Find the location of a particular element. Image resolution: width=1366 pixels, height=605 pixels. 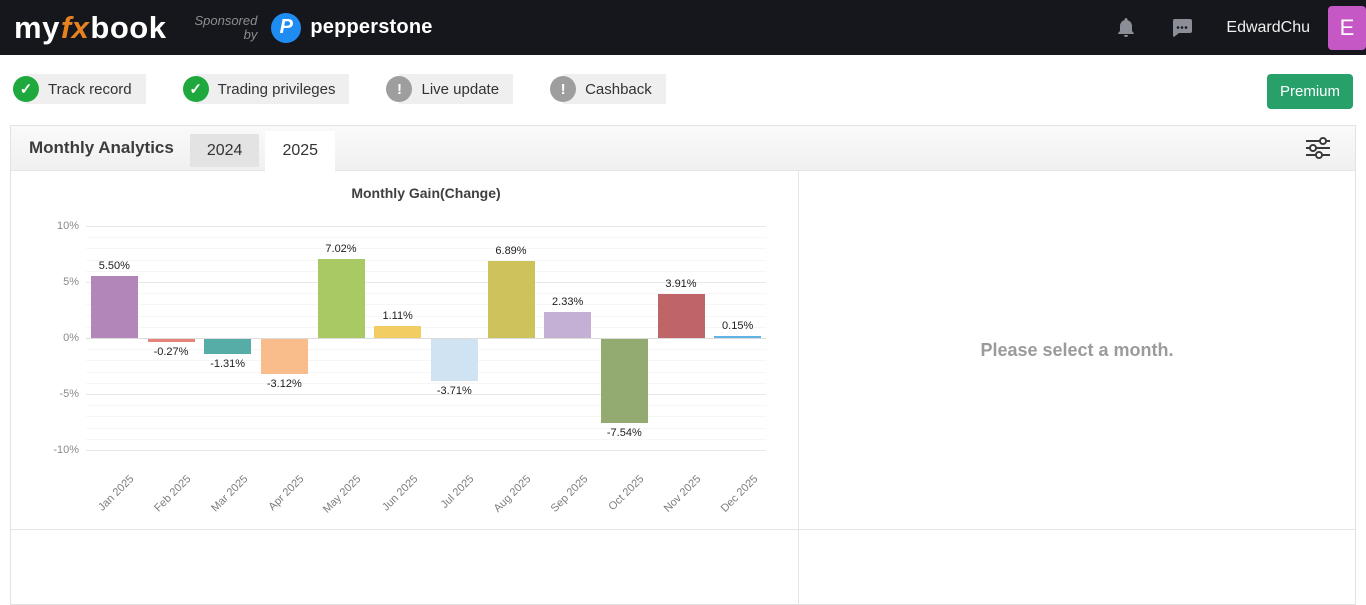

bar-mar-2025 is located at coordinates (228, 346).